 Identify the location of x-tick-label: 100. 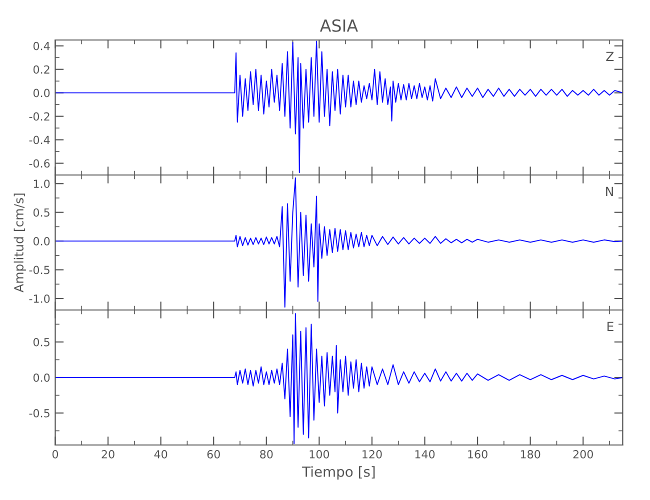
(320, 454).